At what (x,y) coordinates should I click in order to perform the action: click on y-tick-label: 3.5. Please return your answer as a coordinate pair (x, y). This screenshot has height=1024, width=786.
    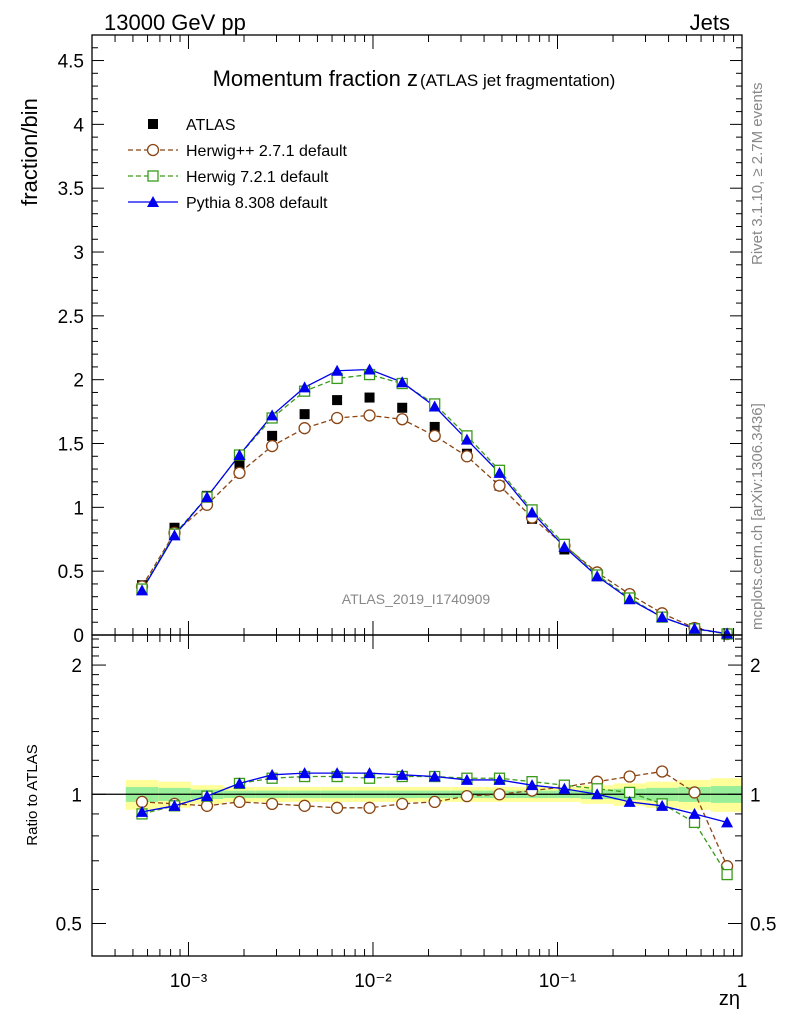
    Looking at the image, I should click on (71, 189).